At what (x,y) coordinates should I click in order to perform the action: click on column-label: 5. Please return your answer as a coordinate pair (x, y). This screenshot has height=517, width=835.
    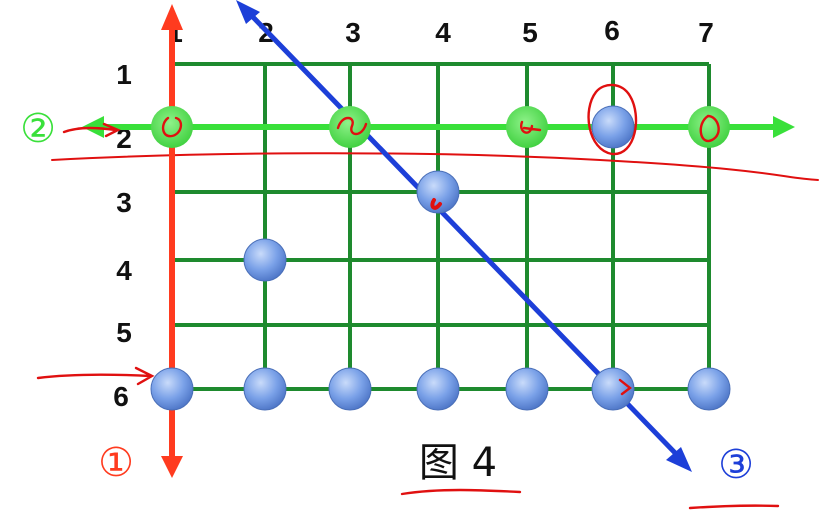
    Looking at the image, I should click on (530, 32).